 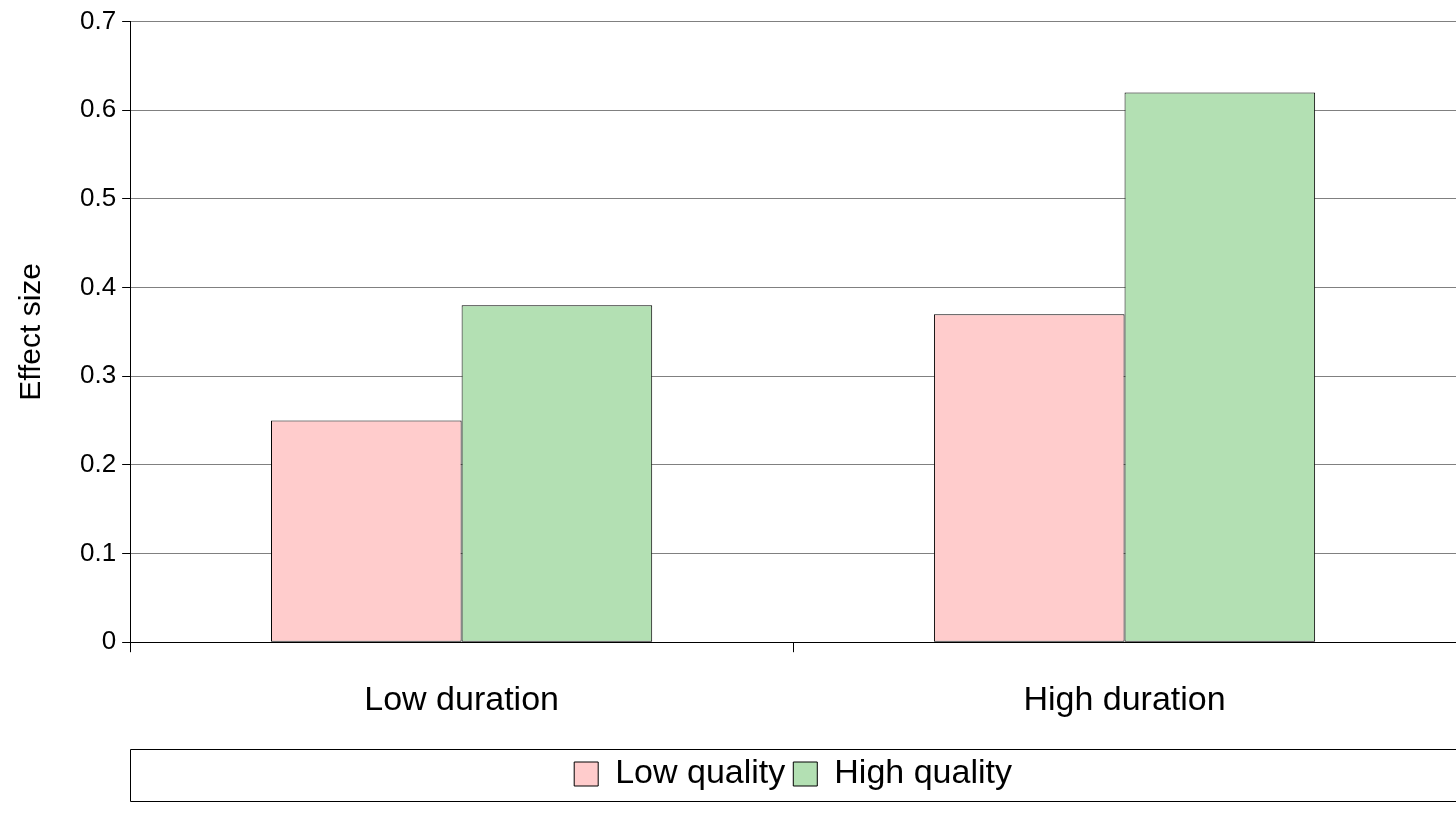 I want to click on y-tick-label: 0, so click(x=109, y=640).